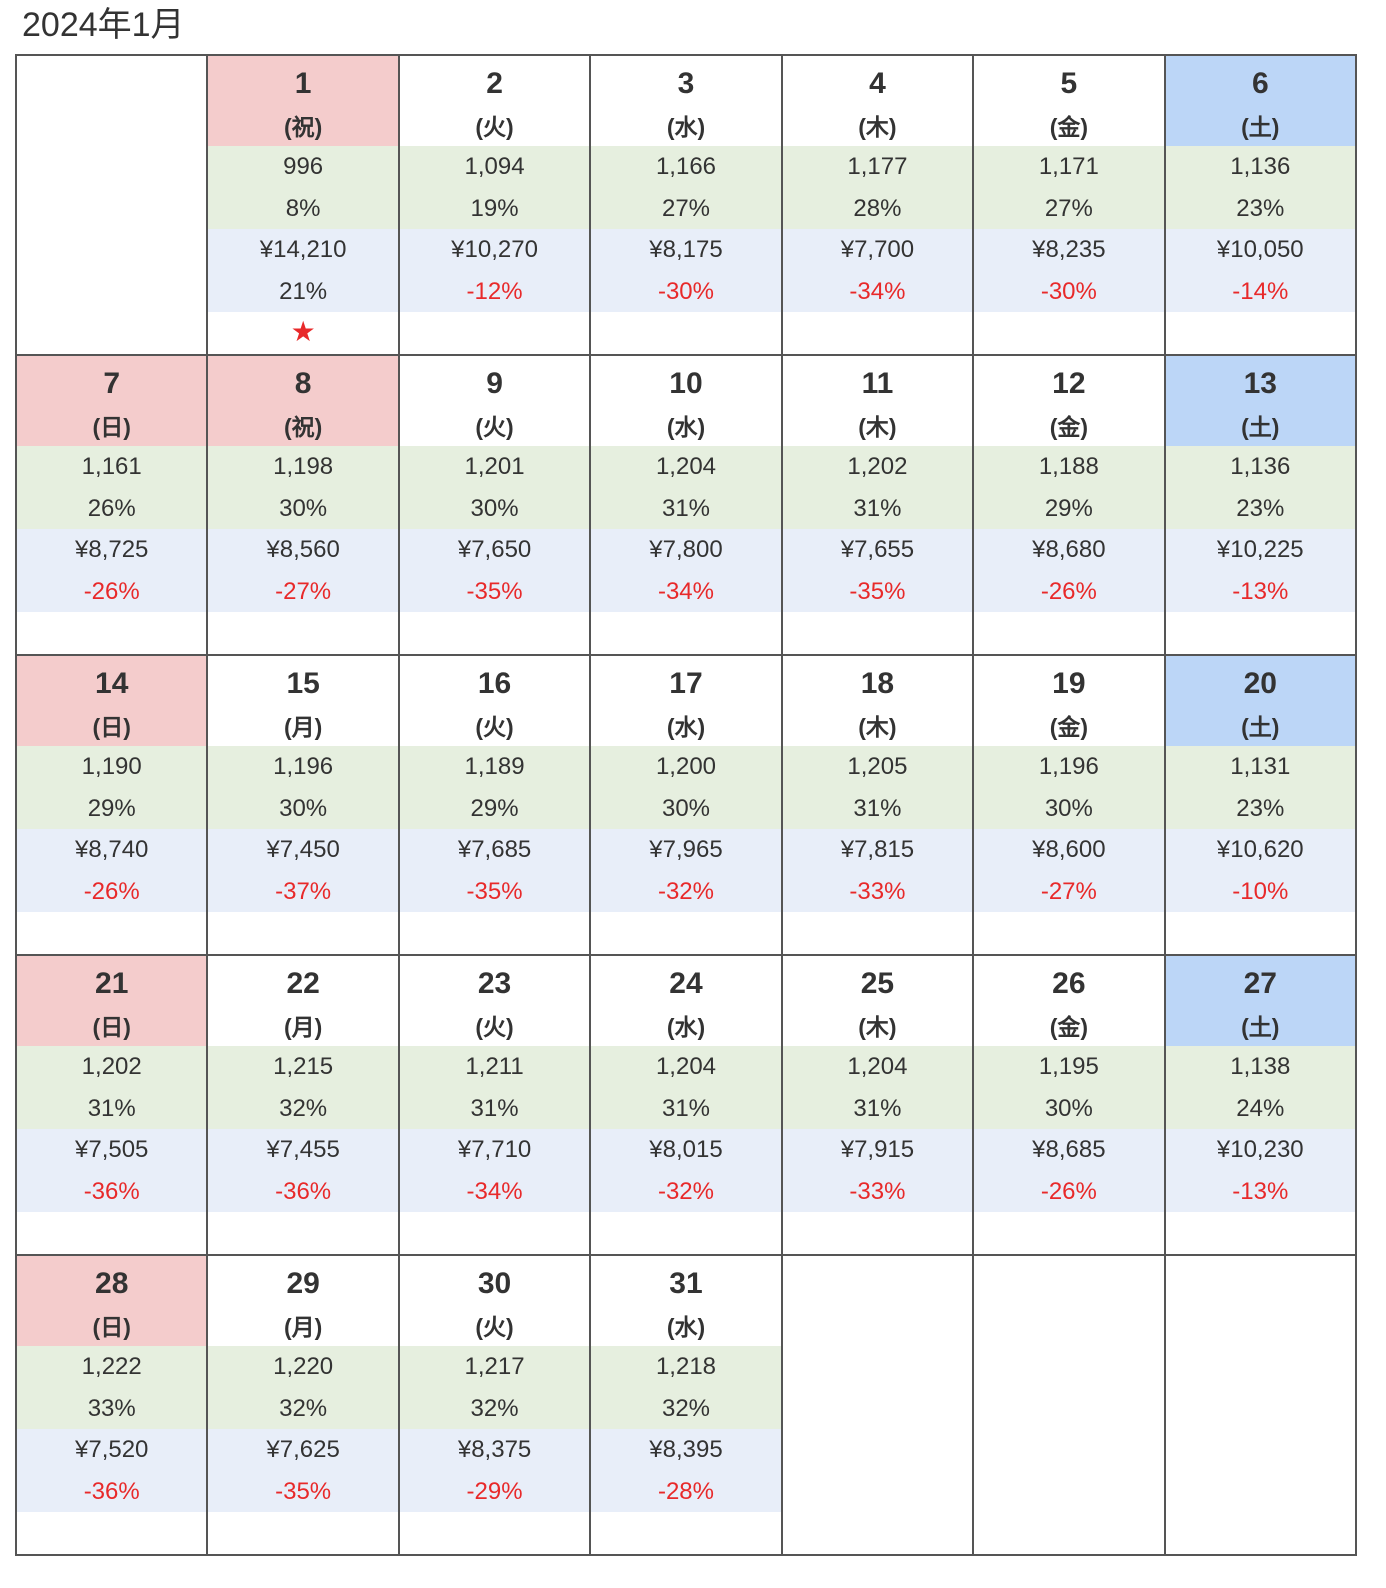  Describe the element at coordinates (303, 467) in the screenshot. I see `count: 1,198` at that location.